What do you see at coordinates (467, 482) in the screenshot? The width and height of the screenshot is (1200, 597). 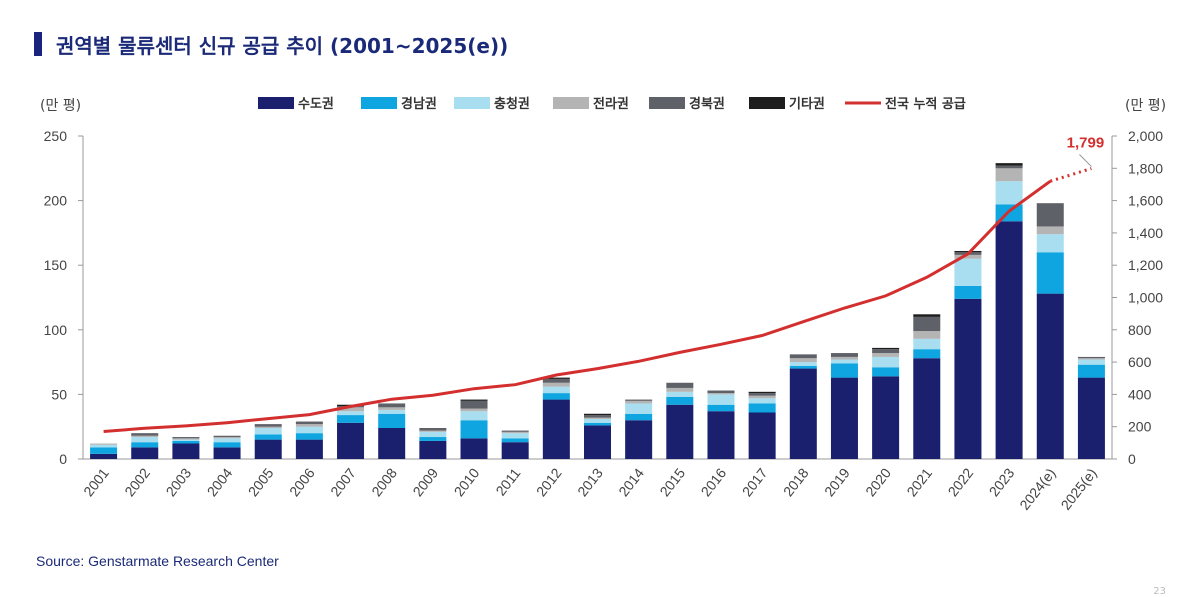 I see `x-tick-label: 2010` at bounding box center [467, 482].